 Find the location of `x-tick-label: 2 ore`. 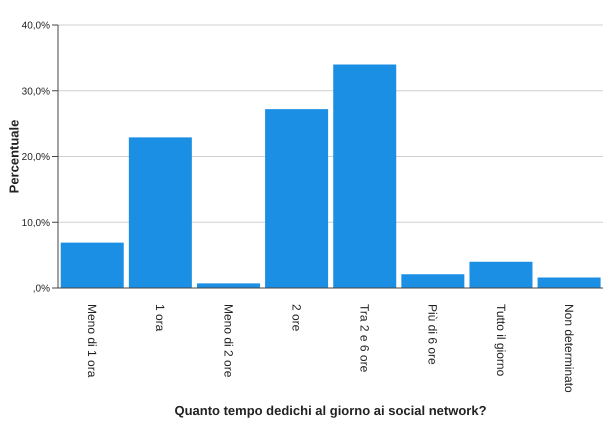

x-tick-label: 2 ore is located at coordinates (296, 318).